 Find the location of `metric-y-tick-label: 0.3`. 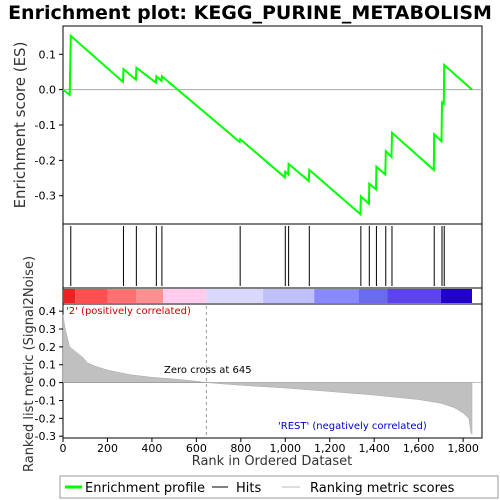

metric-y-tick-label: 0.3 is located at coordinates (48, 329).